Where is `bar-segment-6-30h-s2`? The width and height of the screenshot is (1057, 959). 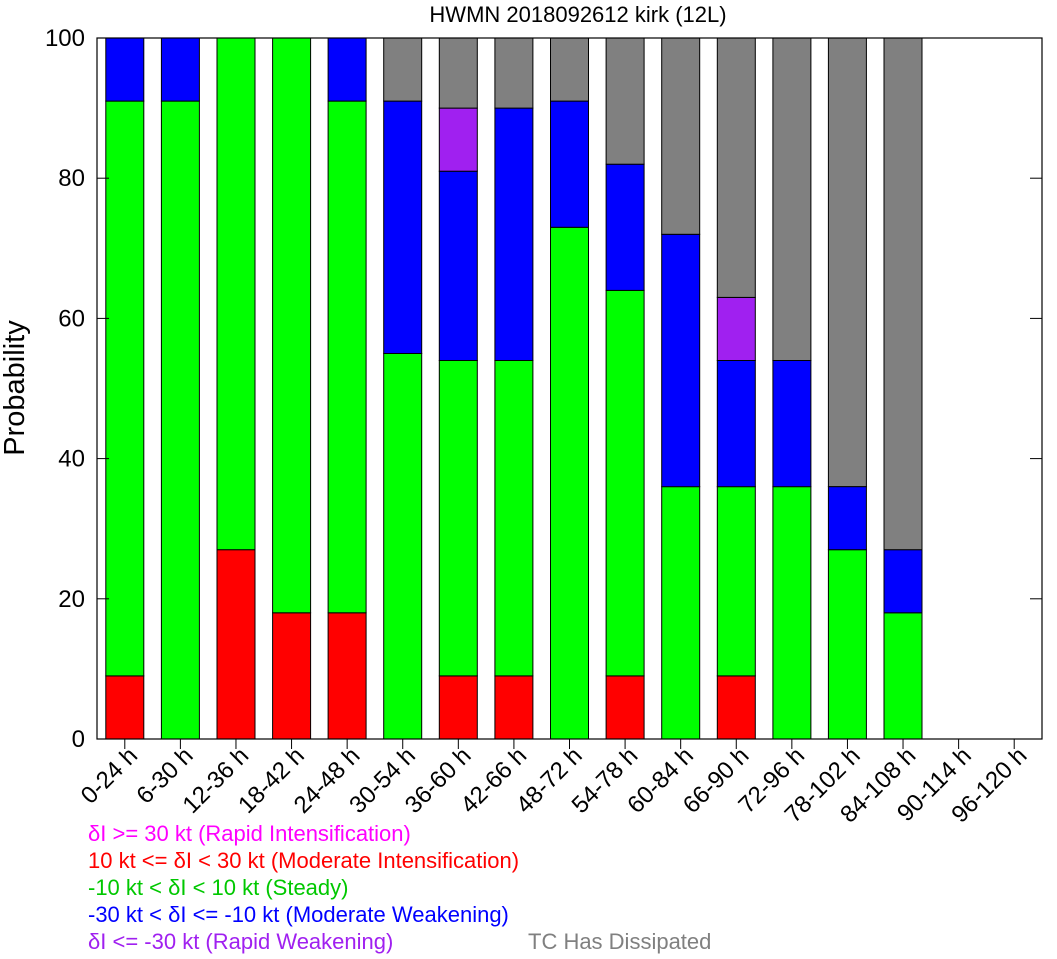
bar-segment-6-30h-s2 is located at coordinates (180, 420).